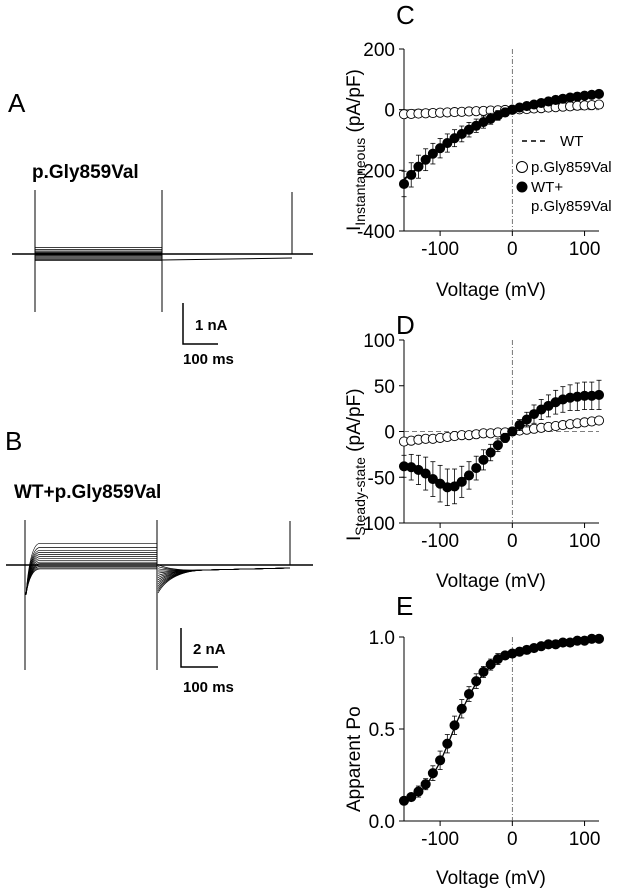 Image resolution: width=633 pixels, height=891 pixels. What do you see at coordinates (13, 441) in the screenshot?
I see `panel-b-letter: B` at bounding box center [13, 441].